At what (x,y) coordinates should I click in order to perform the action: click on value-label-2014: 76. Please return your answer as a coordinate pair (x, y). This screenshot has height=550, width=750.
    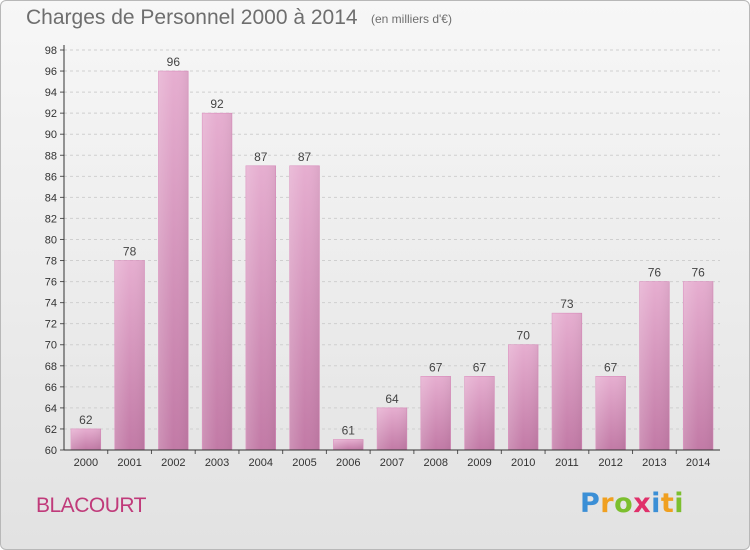
    Looking at the image, I should click on (698, 273).